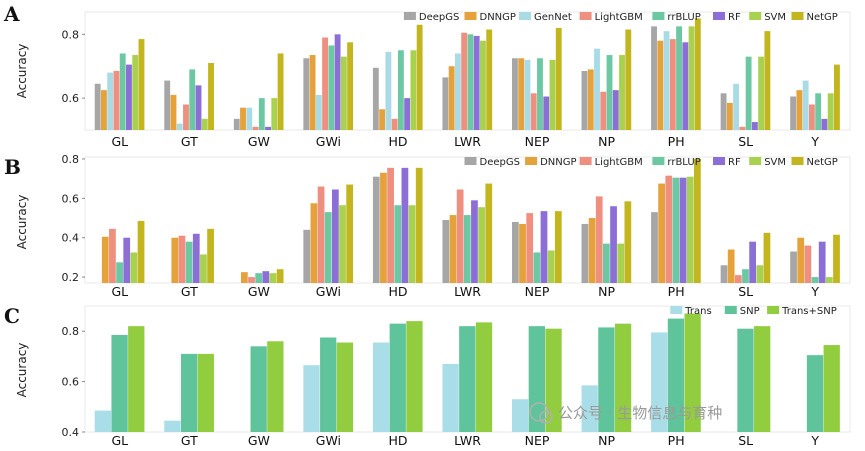  Describe the element at coordinates (533, 111) in the screenshot. I see `bar-lightgbm-nep` at that location.